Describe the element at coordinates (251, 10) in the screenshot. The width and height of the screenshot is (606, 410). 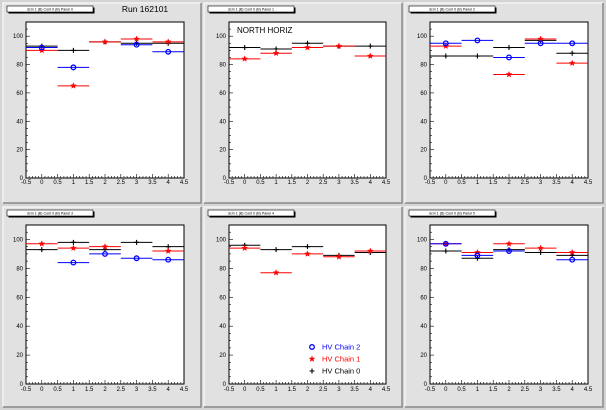
I see `panel-label: dcm 1 (B) Cont 0 (B) Panel 1` at that location.